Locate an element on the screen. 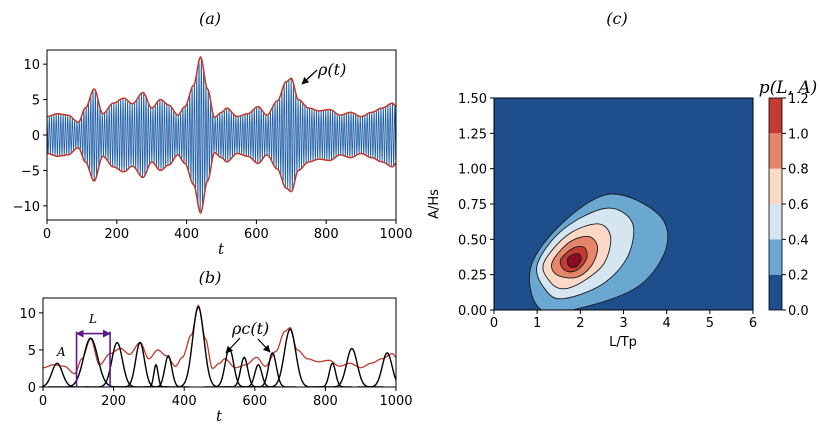  chart-b-length-bracket is located at coordinates (93, 358).